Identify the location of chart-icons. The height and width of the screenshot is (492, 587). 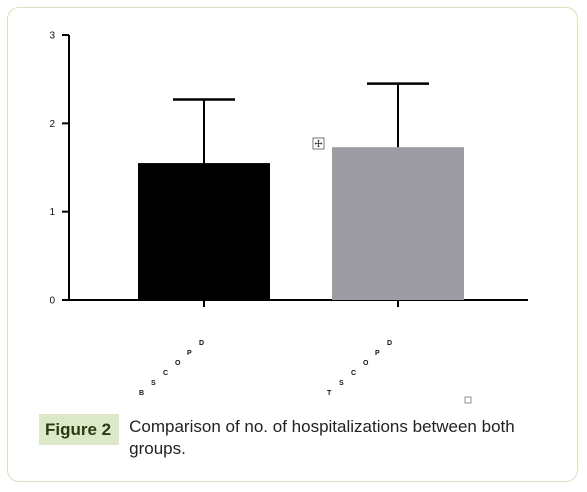
(392, 270).